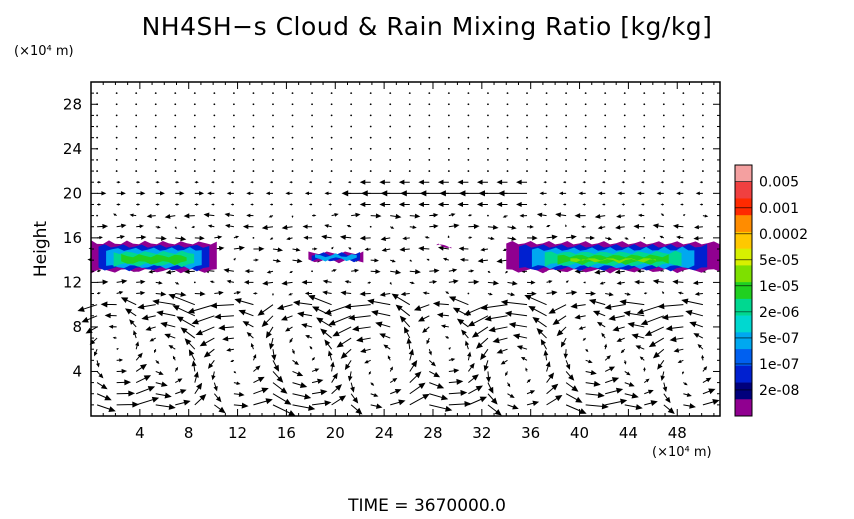 Image resolution: width=854 pixels, height=519 pixels. What do you see at coordinates (335, 257) in the screenshot?
I see `cloud-region` at bounding box center [335, 257].